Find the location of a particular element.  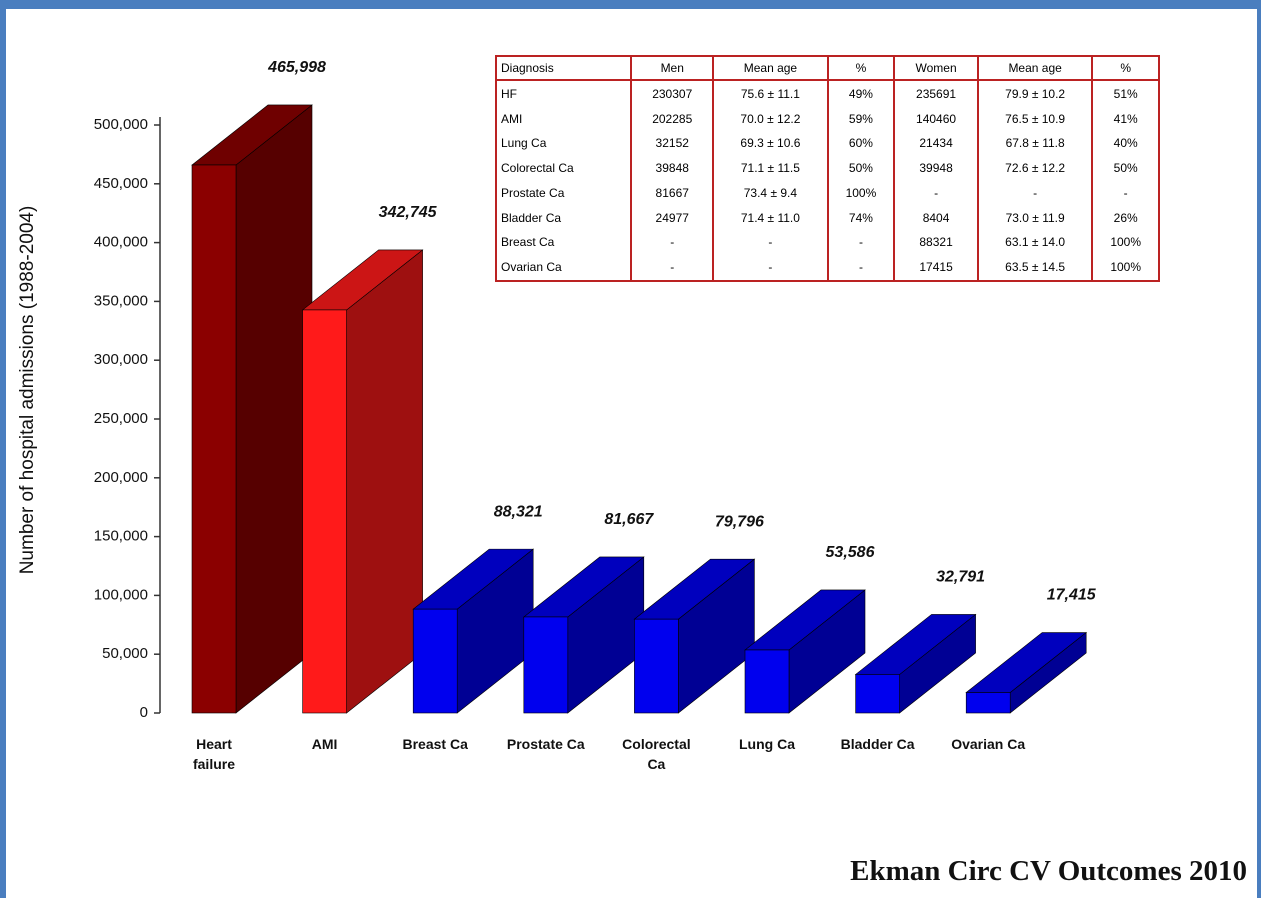

value-label: 32,791 is located at coordinates (960, 577).